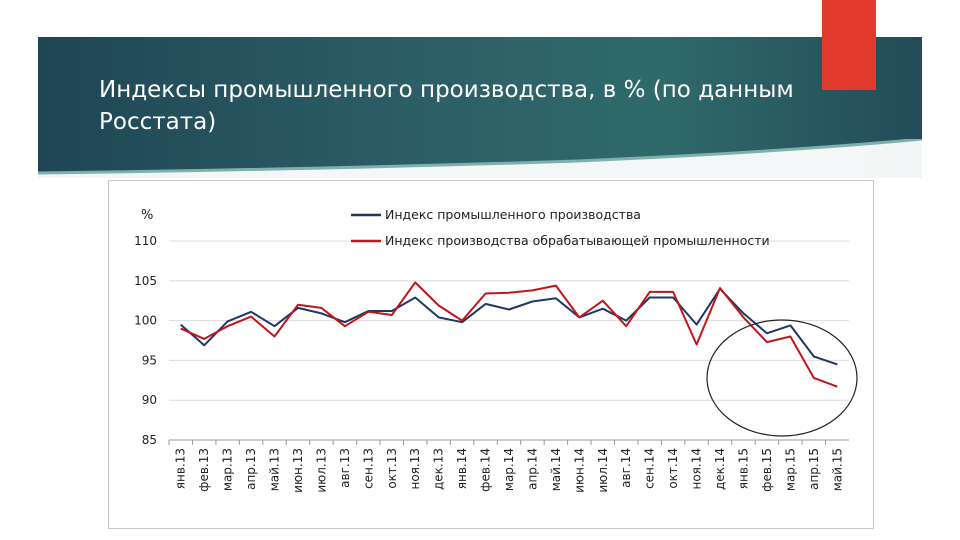 The height and width of the screenshot is (540, 960). I want to click on x-tick-label: апр.15, so click(814, 469).